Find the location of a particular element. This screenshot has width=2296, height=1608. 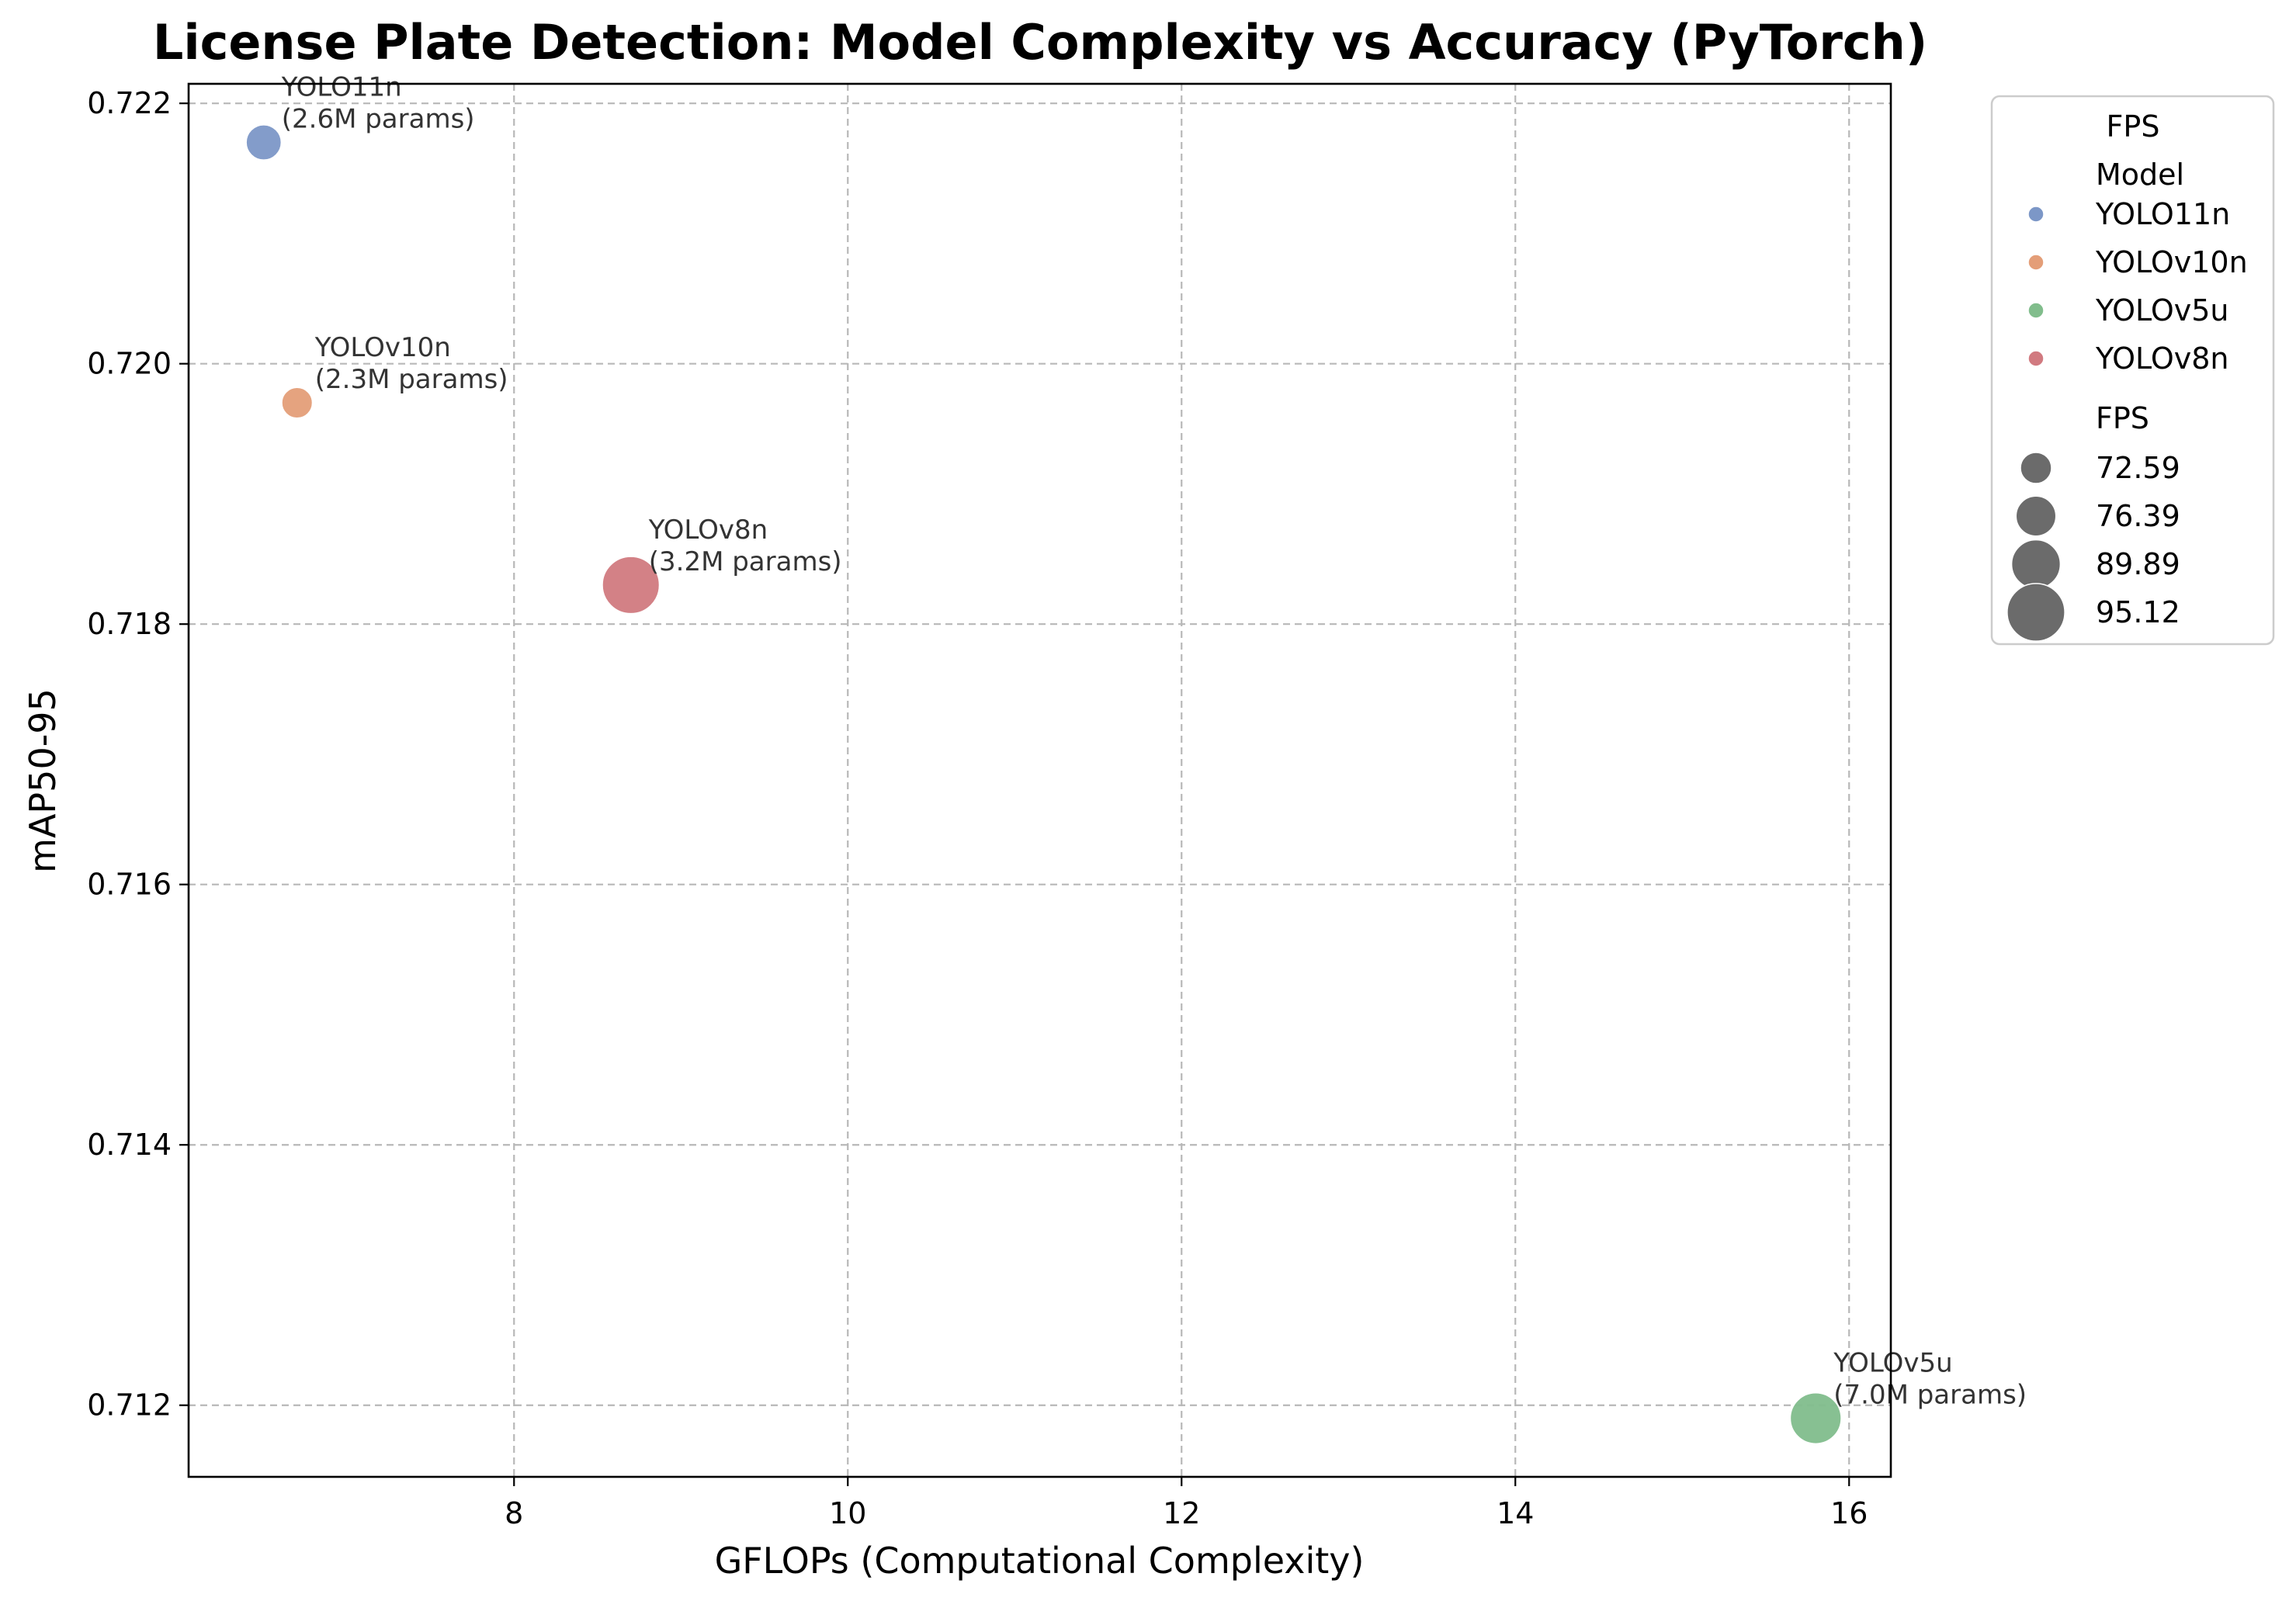

point-label-params: (2.6M params) is located at coordinates (378, 118).